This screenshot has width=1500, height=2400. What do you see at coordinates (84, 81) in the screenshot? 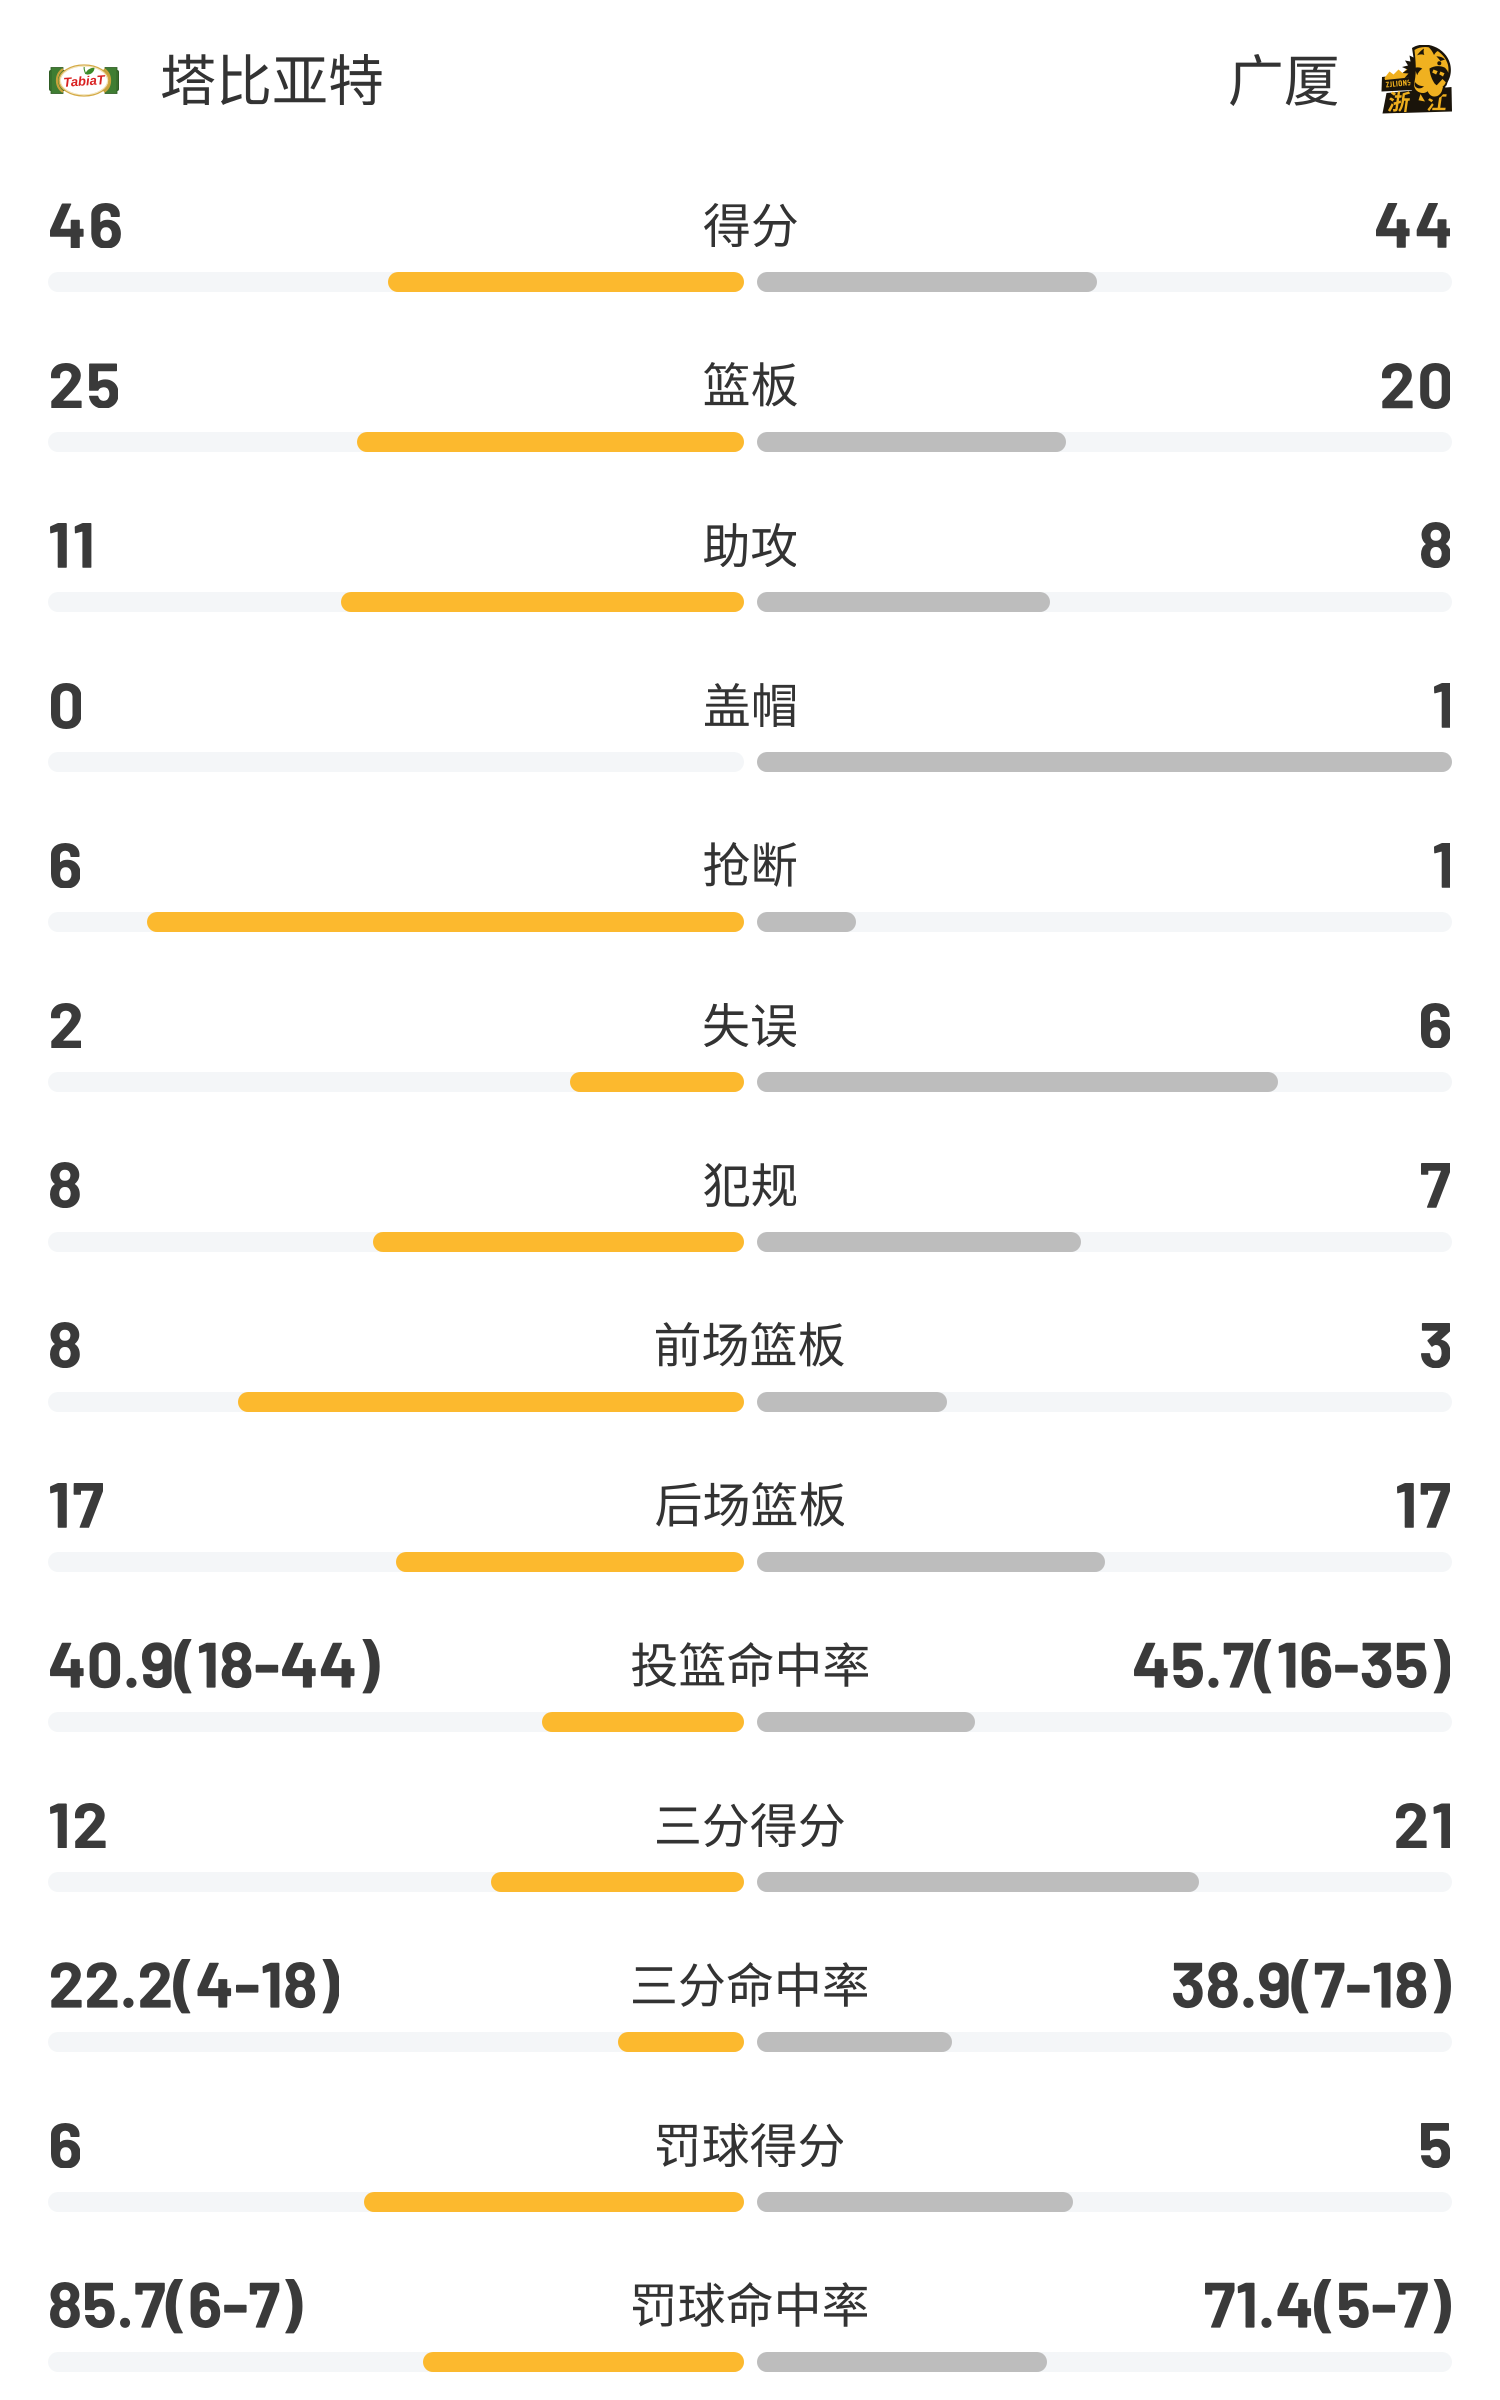
I see `svg-text: TabiaT` at bounding box center [84, 81].